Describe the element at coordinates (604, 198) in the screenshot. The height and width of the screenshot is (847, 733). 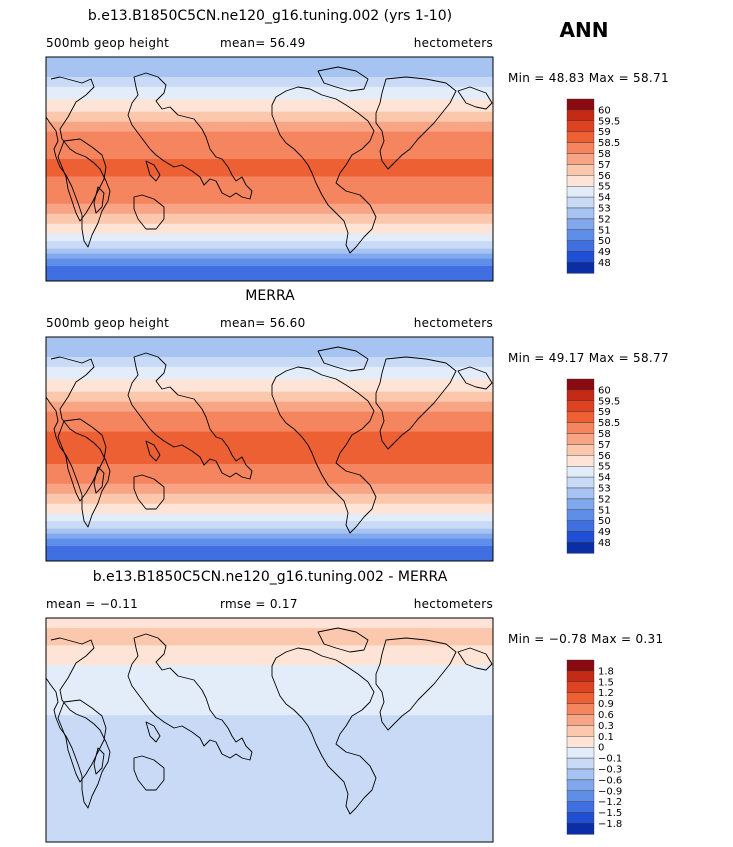
I see `legend-tick-label: 54` at that location.